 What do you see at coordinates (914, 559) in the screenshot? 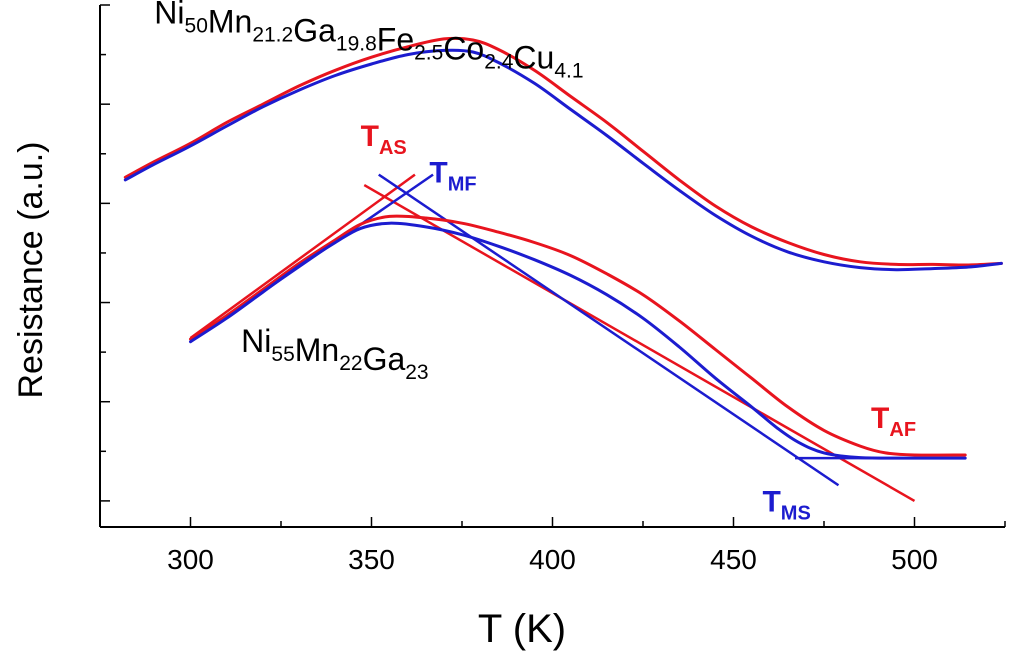
I see `x-tick-label: 500` at bounding box center [914, 559].